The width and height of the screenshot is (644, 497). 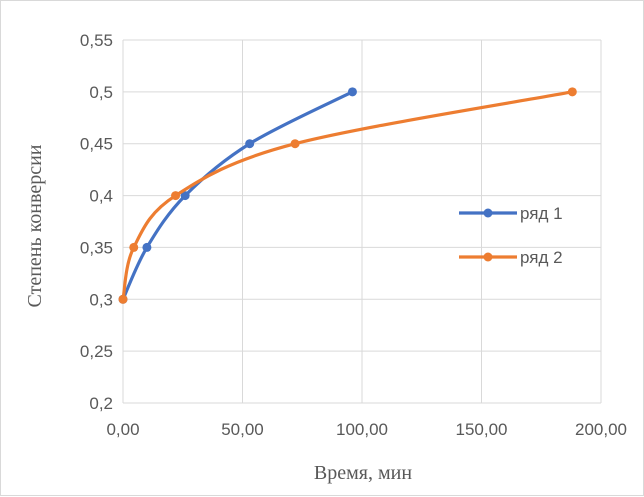 I want to click on legend: ряд 1 ряд 2, so click(x=511, y=235).